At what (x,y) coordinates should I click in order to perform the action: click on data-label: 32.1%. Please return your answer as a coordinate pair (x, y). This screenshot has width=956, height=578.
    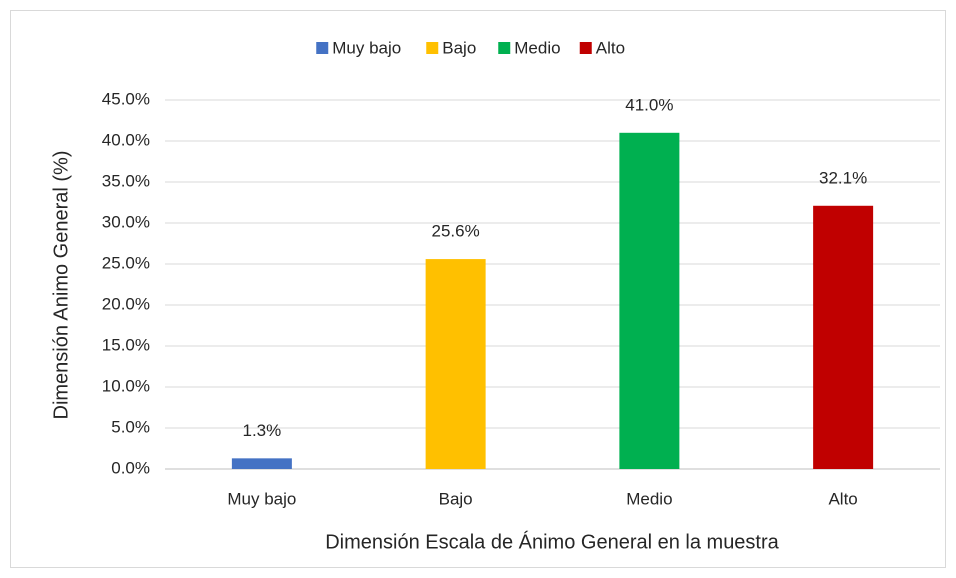
    Looking at the image, I should click on (843, 177).